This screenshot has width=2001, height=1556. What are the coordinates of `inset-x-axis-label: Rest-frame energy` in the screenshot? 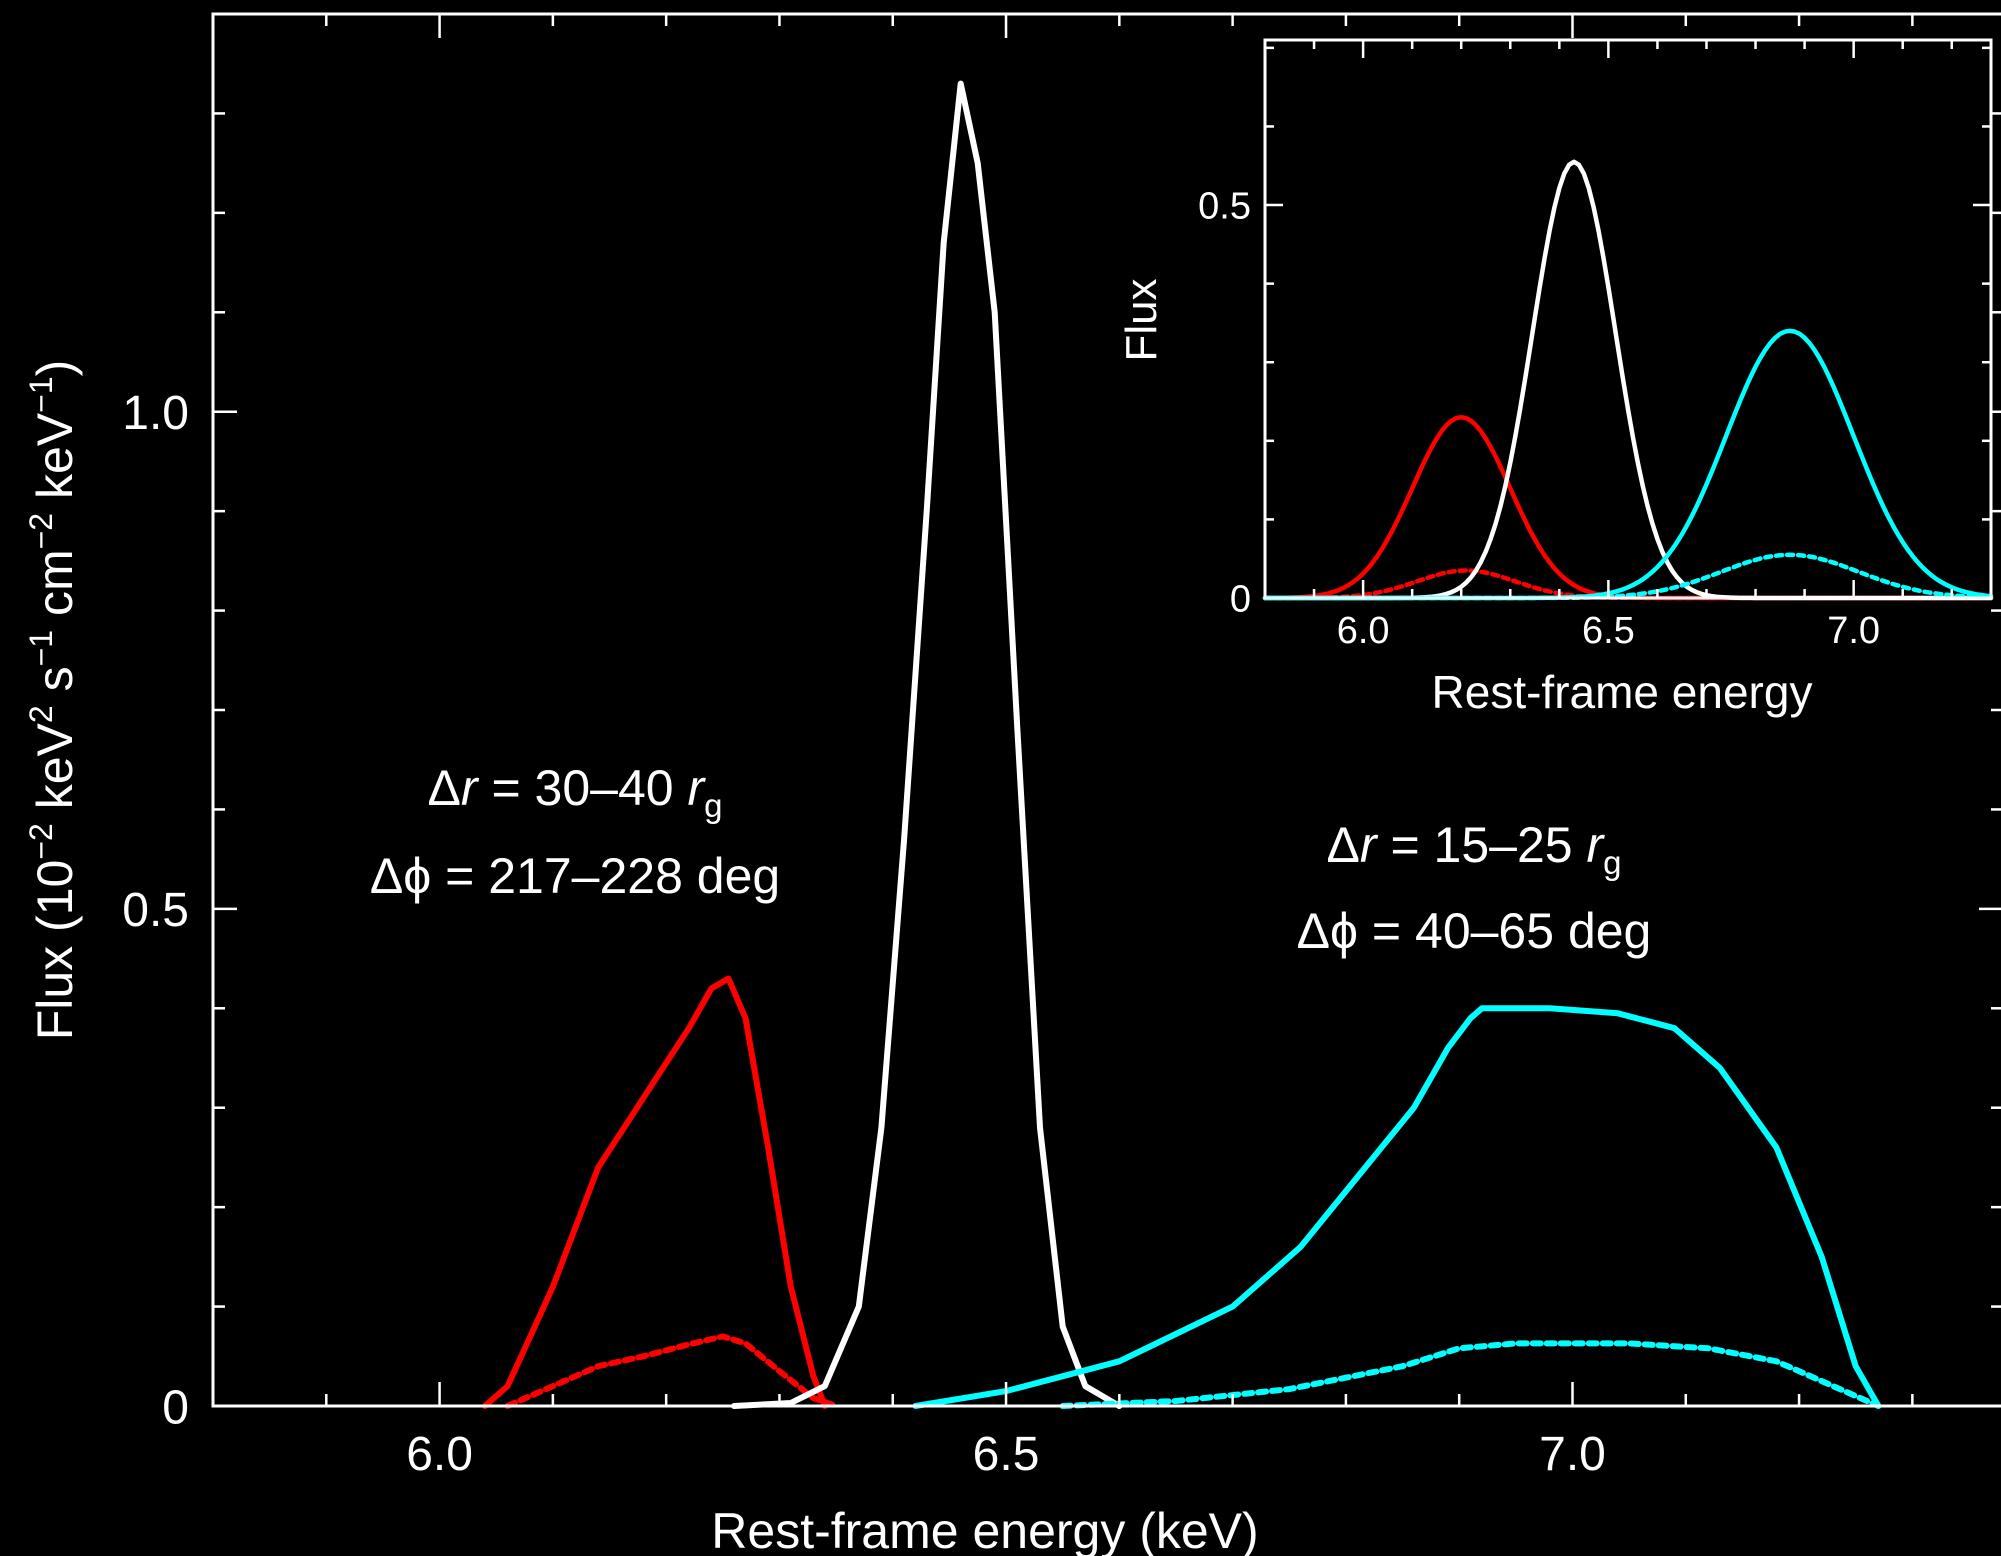 It's located at (1622, 692).